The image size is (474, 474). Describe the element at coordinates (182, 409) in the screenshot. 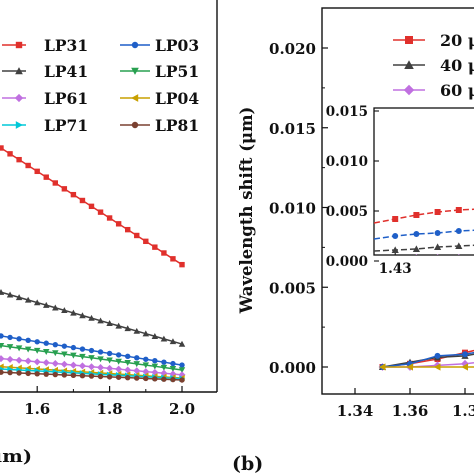

I see `x-tick-label: 2.0` at that location.